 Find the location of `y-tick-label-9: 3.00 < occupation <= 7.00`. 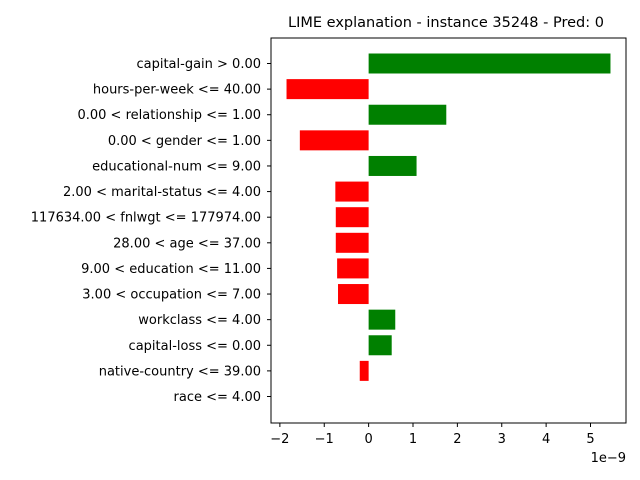

y-tick-label-9: 3.00 < occupation <= 7.00 is located at coordinates (171, 295).